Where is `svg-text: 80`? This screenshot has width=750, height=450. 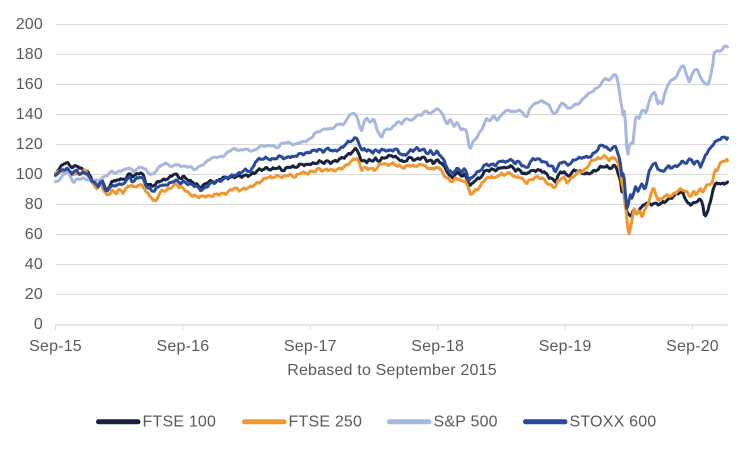
svg-text: 80 is located at coordinates (34, 204).